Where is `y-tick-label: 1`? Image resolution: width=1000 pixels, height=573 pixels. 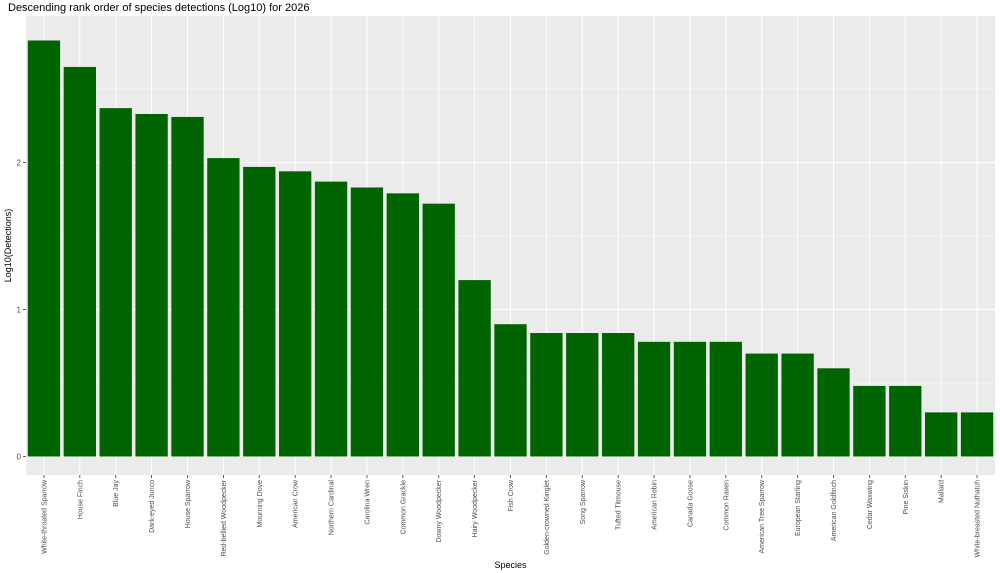 y-tick-label: 1 is located at coordinates (19, 310).